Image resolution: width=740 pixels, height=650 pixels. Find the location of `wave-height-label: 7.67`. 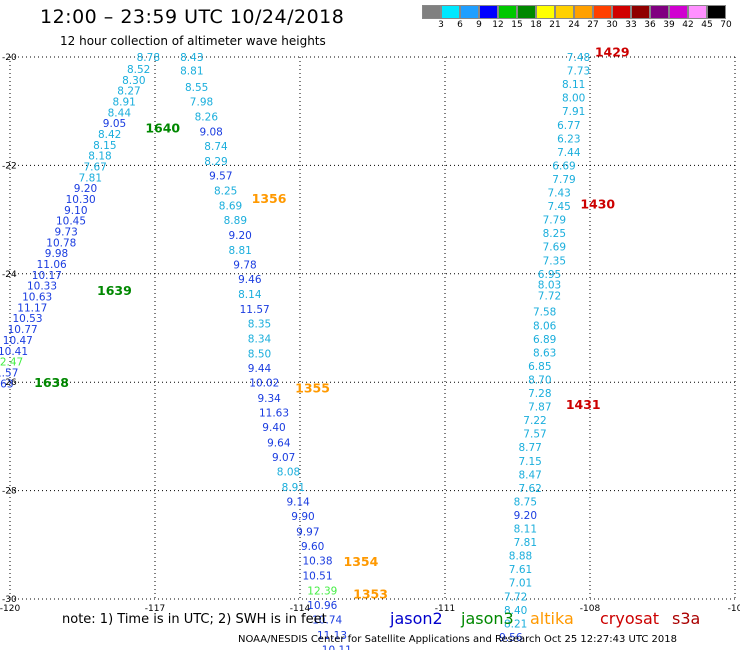

wave-height-label: 7.67 is located at coordinates (94, 167).